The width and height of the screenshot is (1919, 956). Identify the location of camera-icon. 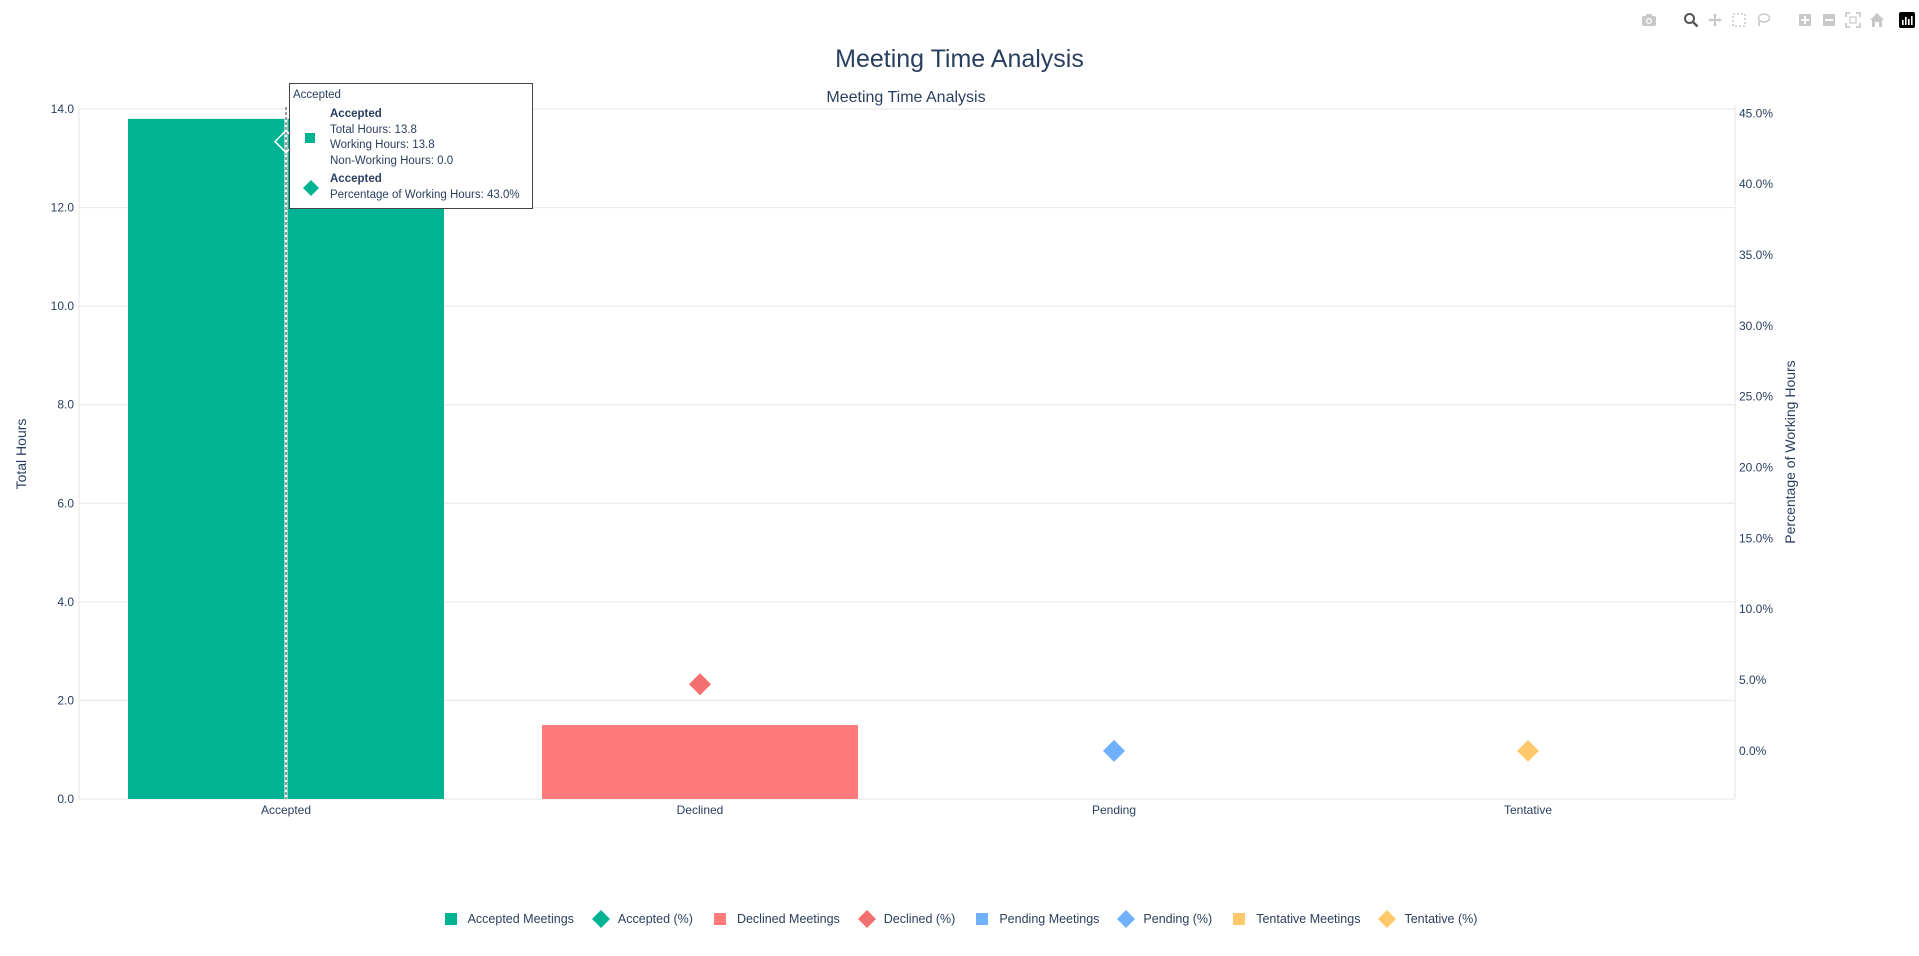
(1649, 20).